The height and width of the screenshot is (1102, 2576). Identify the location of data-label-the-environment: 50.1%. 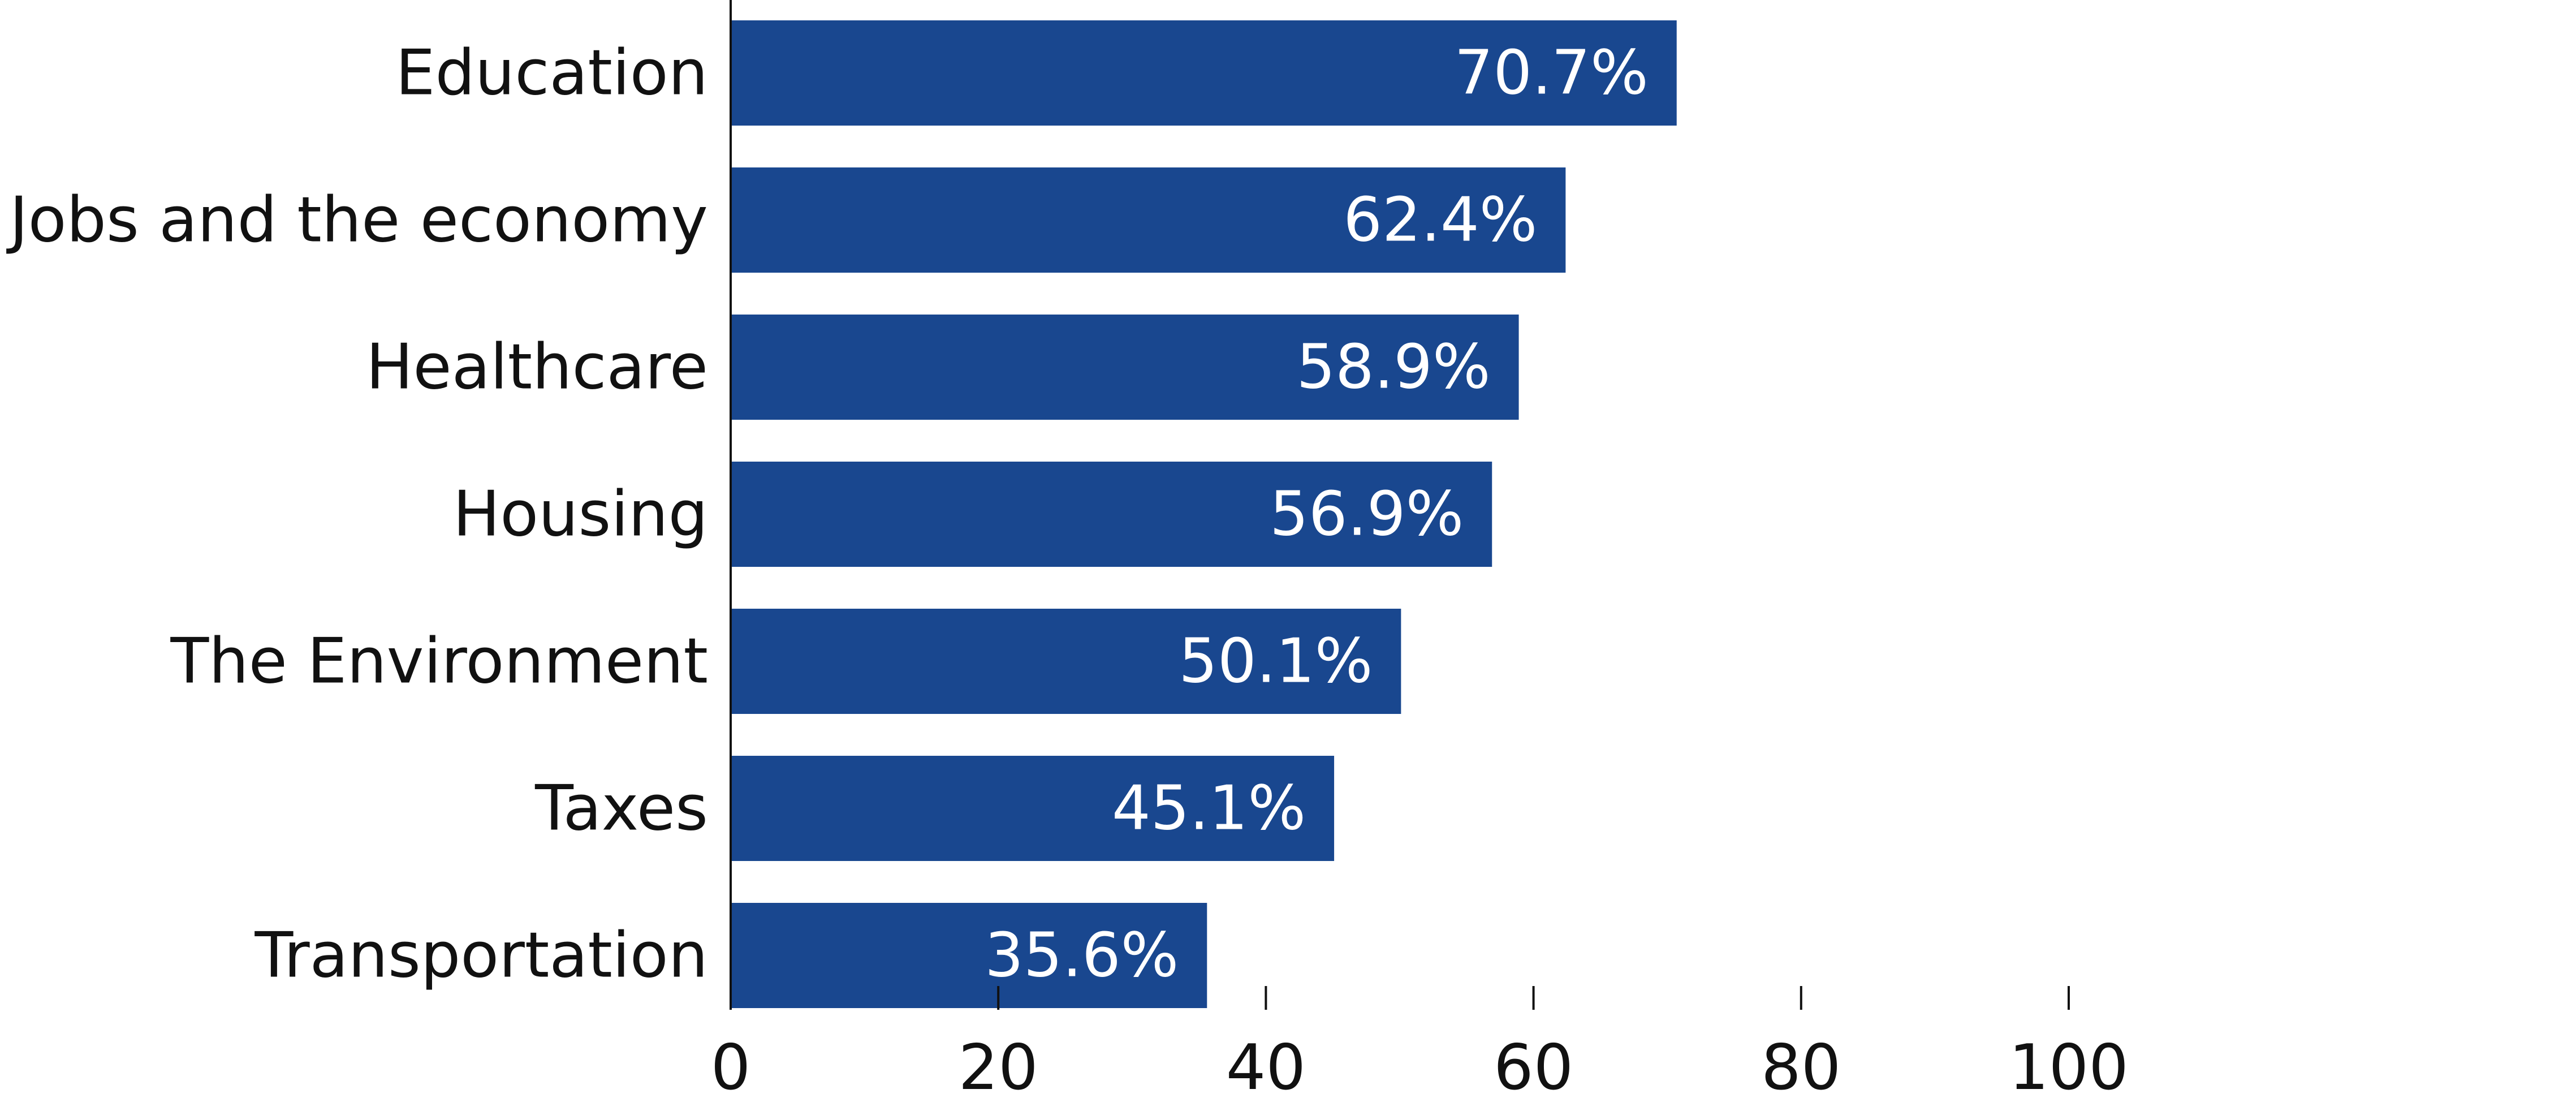
(1276, 661).